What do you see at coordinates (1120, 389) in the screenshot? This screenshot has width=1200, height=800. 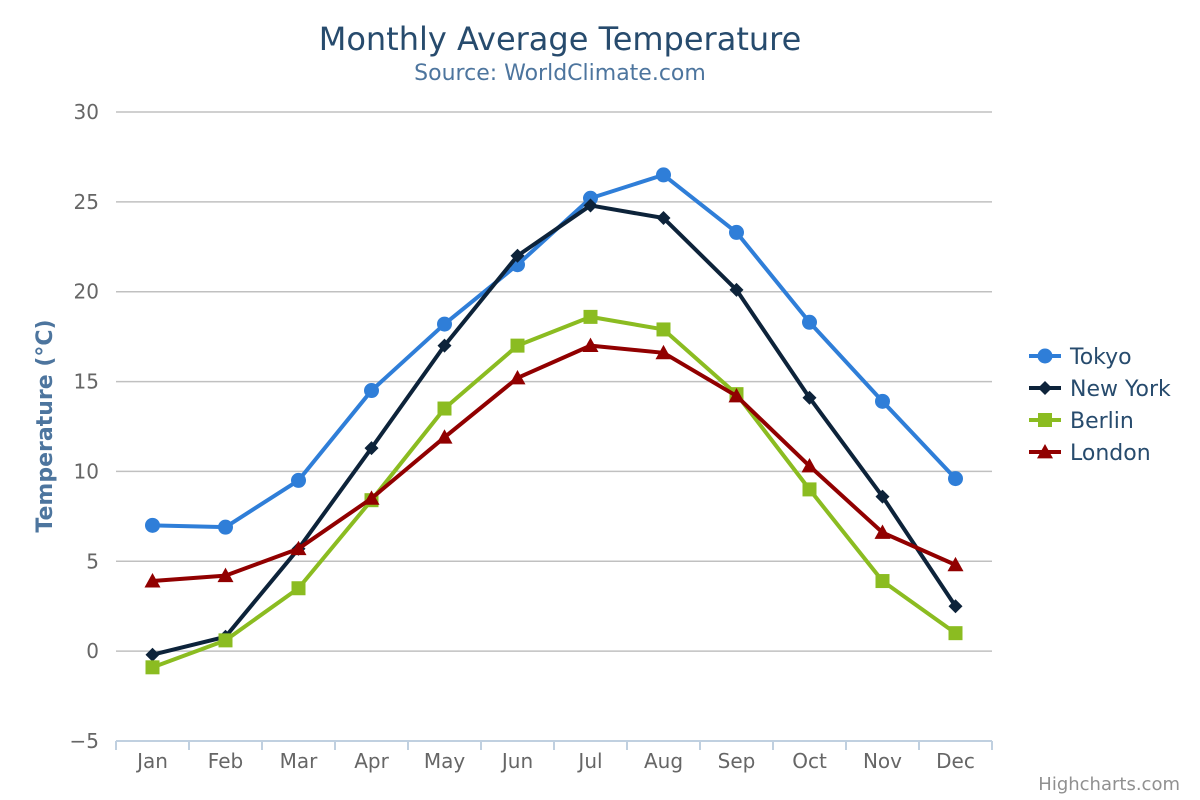 I see `legend-label: New York` at bounding box center [1120, 389].